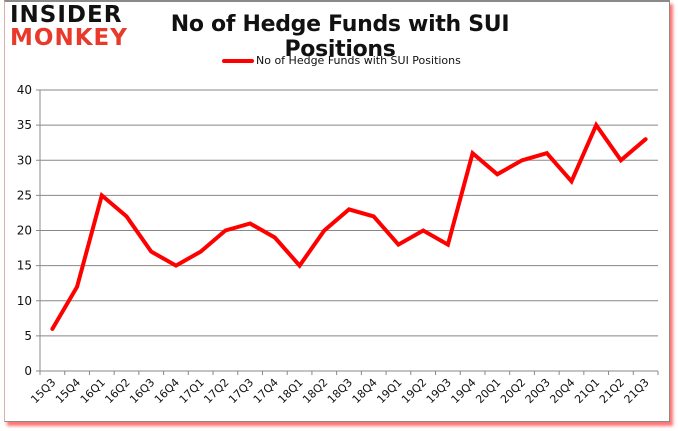 The width and height of the screenshot is (678, 431). I want to click on logo-line-1: INSIDER, so click(66, 15).